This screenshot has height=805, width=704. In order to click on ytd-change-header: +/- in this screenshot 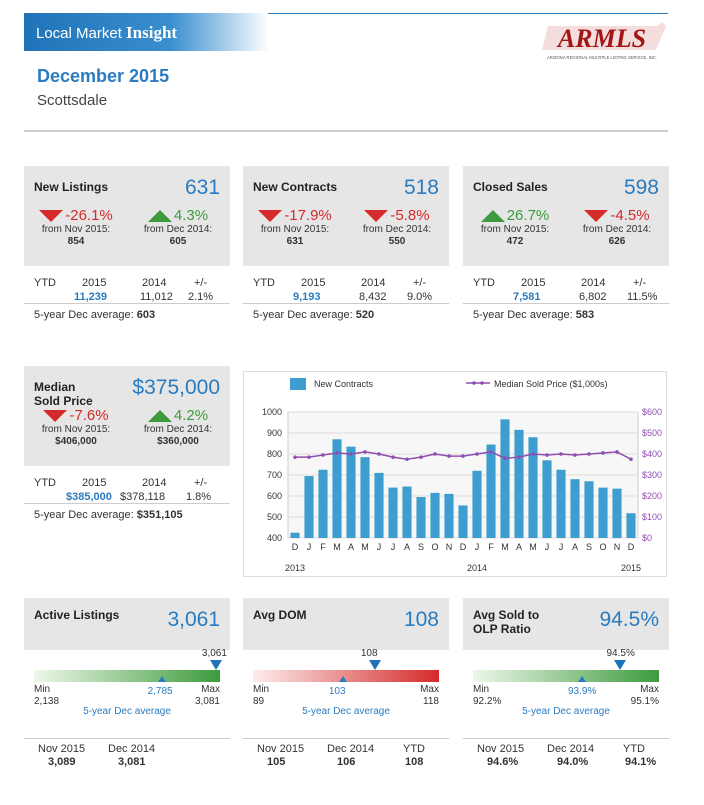, I will do `click(201, 483)`.